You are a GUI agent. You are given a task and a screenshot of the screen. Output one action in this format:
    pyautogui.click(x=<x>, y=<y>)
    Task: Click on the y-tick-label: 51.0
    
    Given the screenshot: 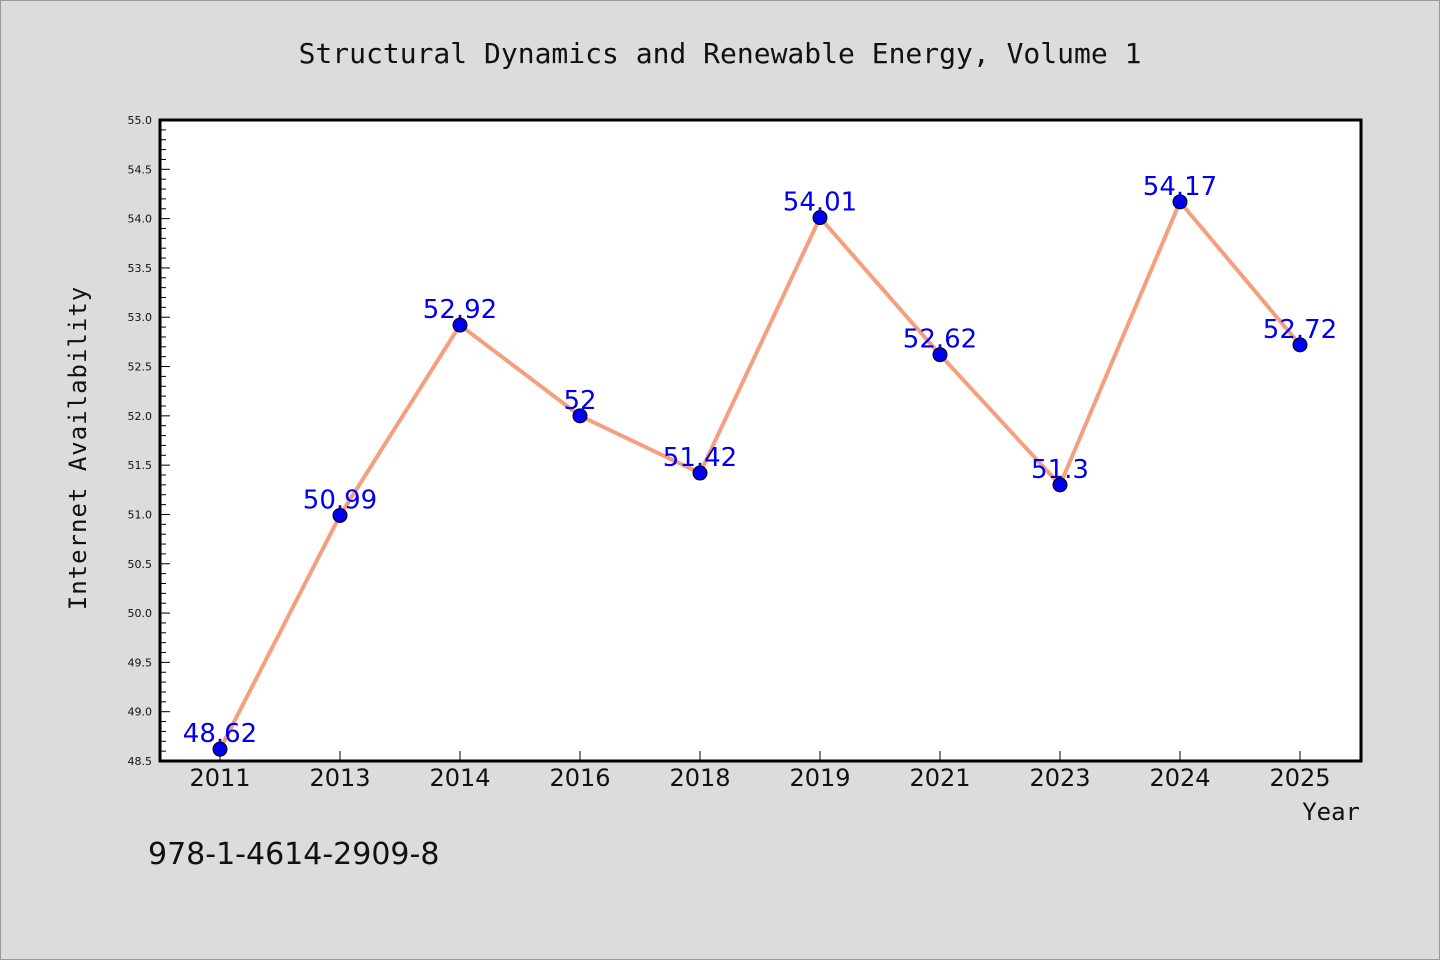 What is the action you would take?
    pyautogui.click(x=140, y=514)
    